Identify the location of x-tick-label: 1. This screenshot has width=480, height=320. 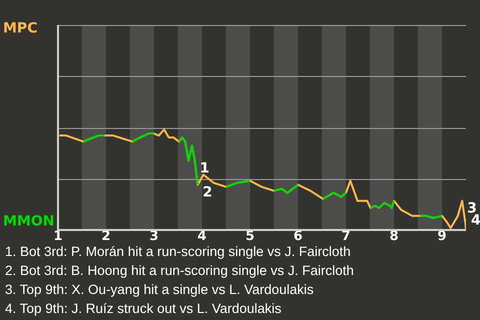
(58, 236).